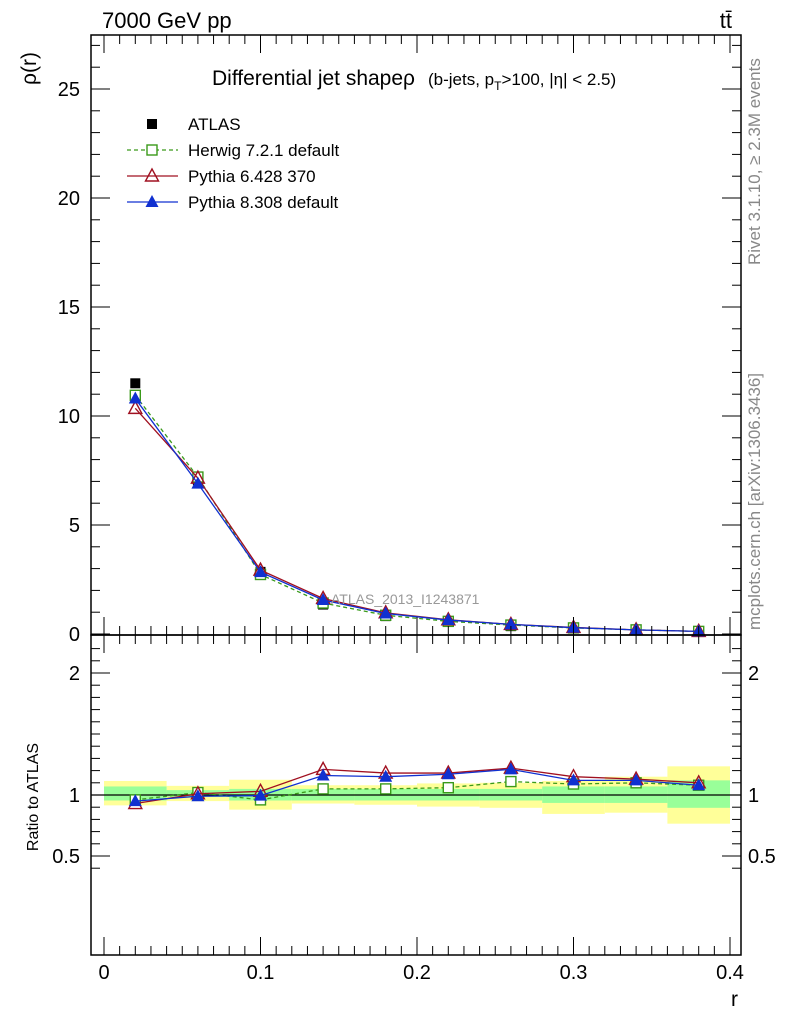  What do you see at coordinates (69, 199) in the screenshot?
I see `y-tick-label: 20` at bounding box center [69, 199].